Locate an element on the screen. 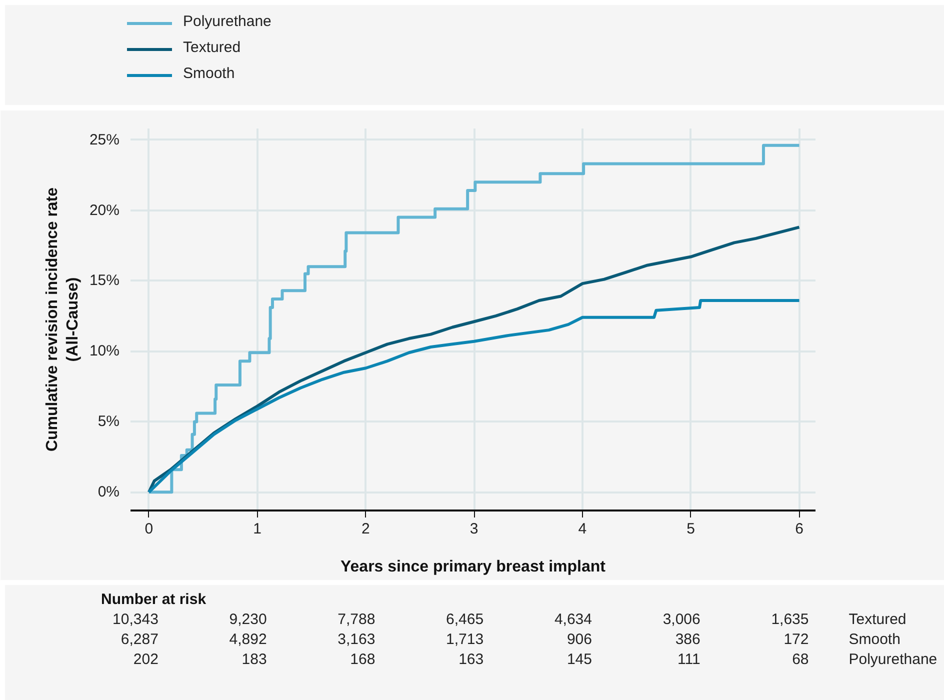 Image resolution: width=944 pixels, height=700 pixels. text: 7,788 is located at coordinates (357, 619).